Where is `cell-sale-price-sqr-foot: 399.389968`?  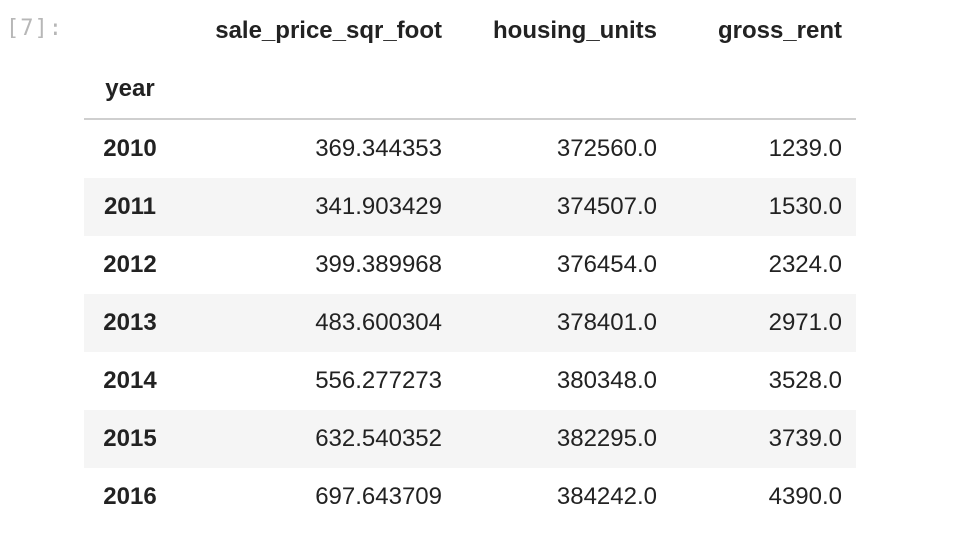 cell-sale-price-sqr-foot: 399.389968 is located at coordinates (378, 264).